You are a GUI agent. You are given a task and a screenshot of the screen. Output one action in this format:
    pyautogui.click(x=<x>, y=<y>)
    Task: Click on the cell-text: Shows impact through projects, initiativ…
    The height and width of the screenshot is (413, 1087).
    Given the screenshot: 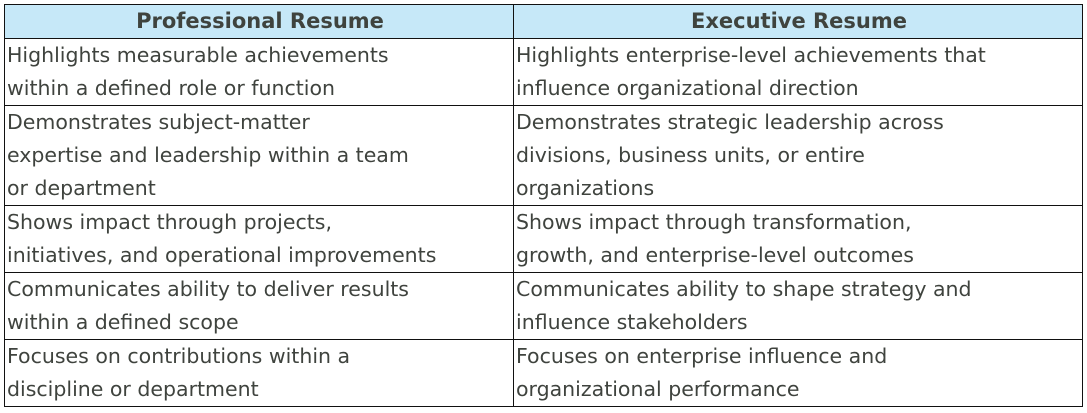 What is the action you would take?
    pyautogui.click(x=222, y=238)
    